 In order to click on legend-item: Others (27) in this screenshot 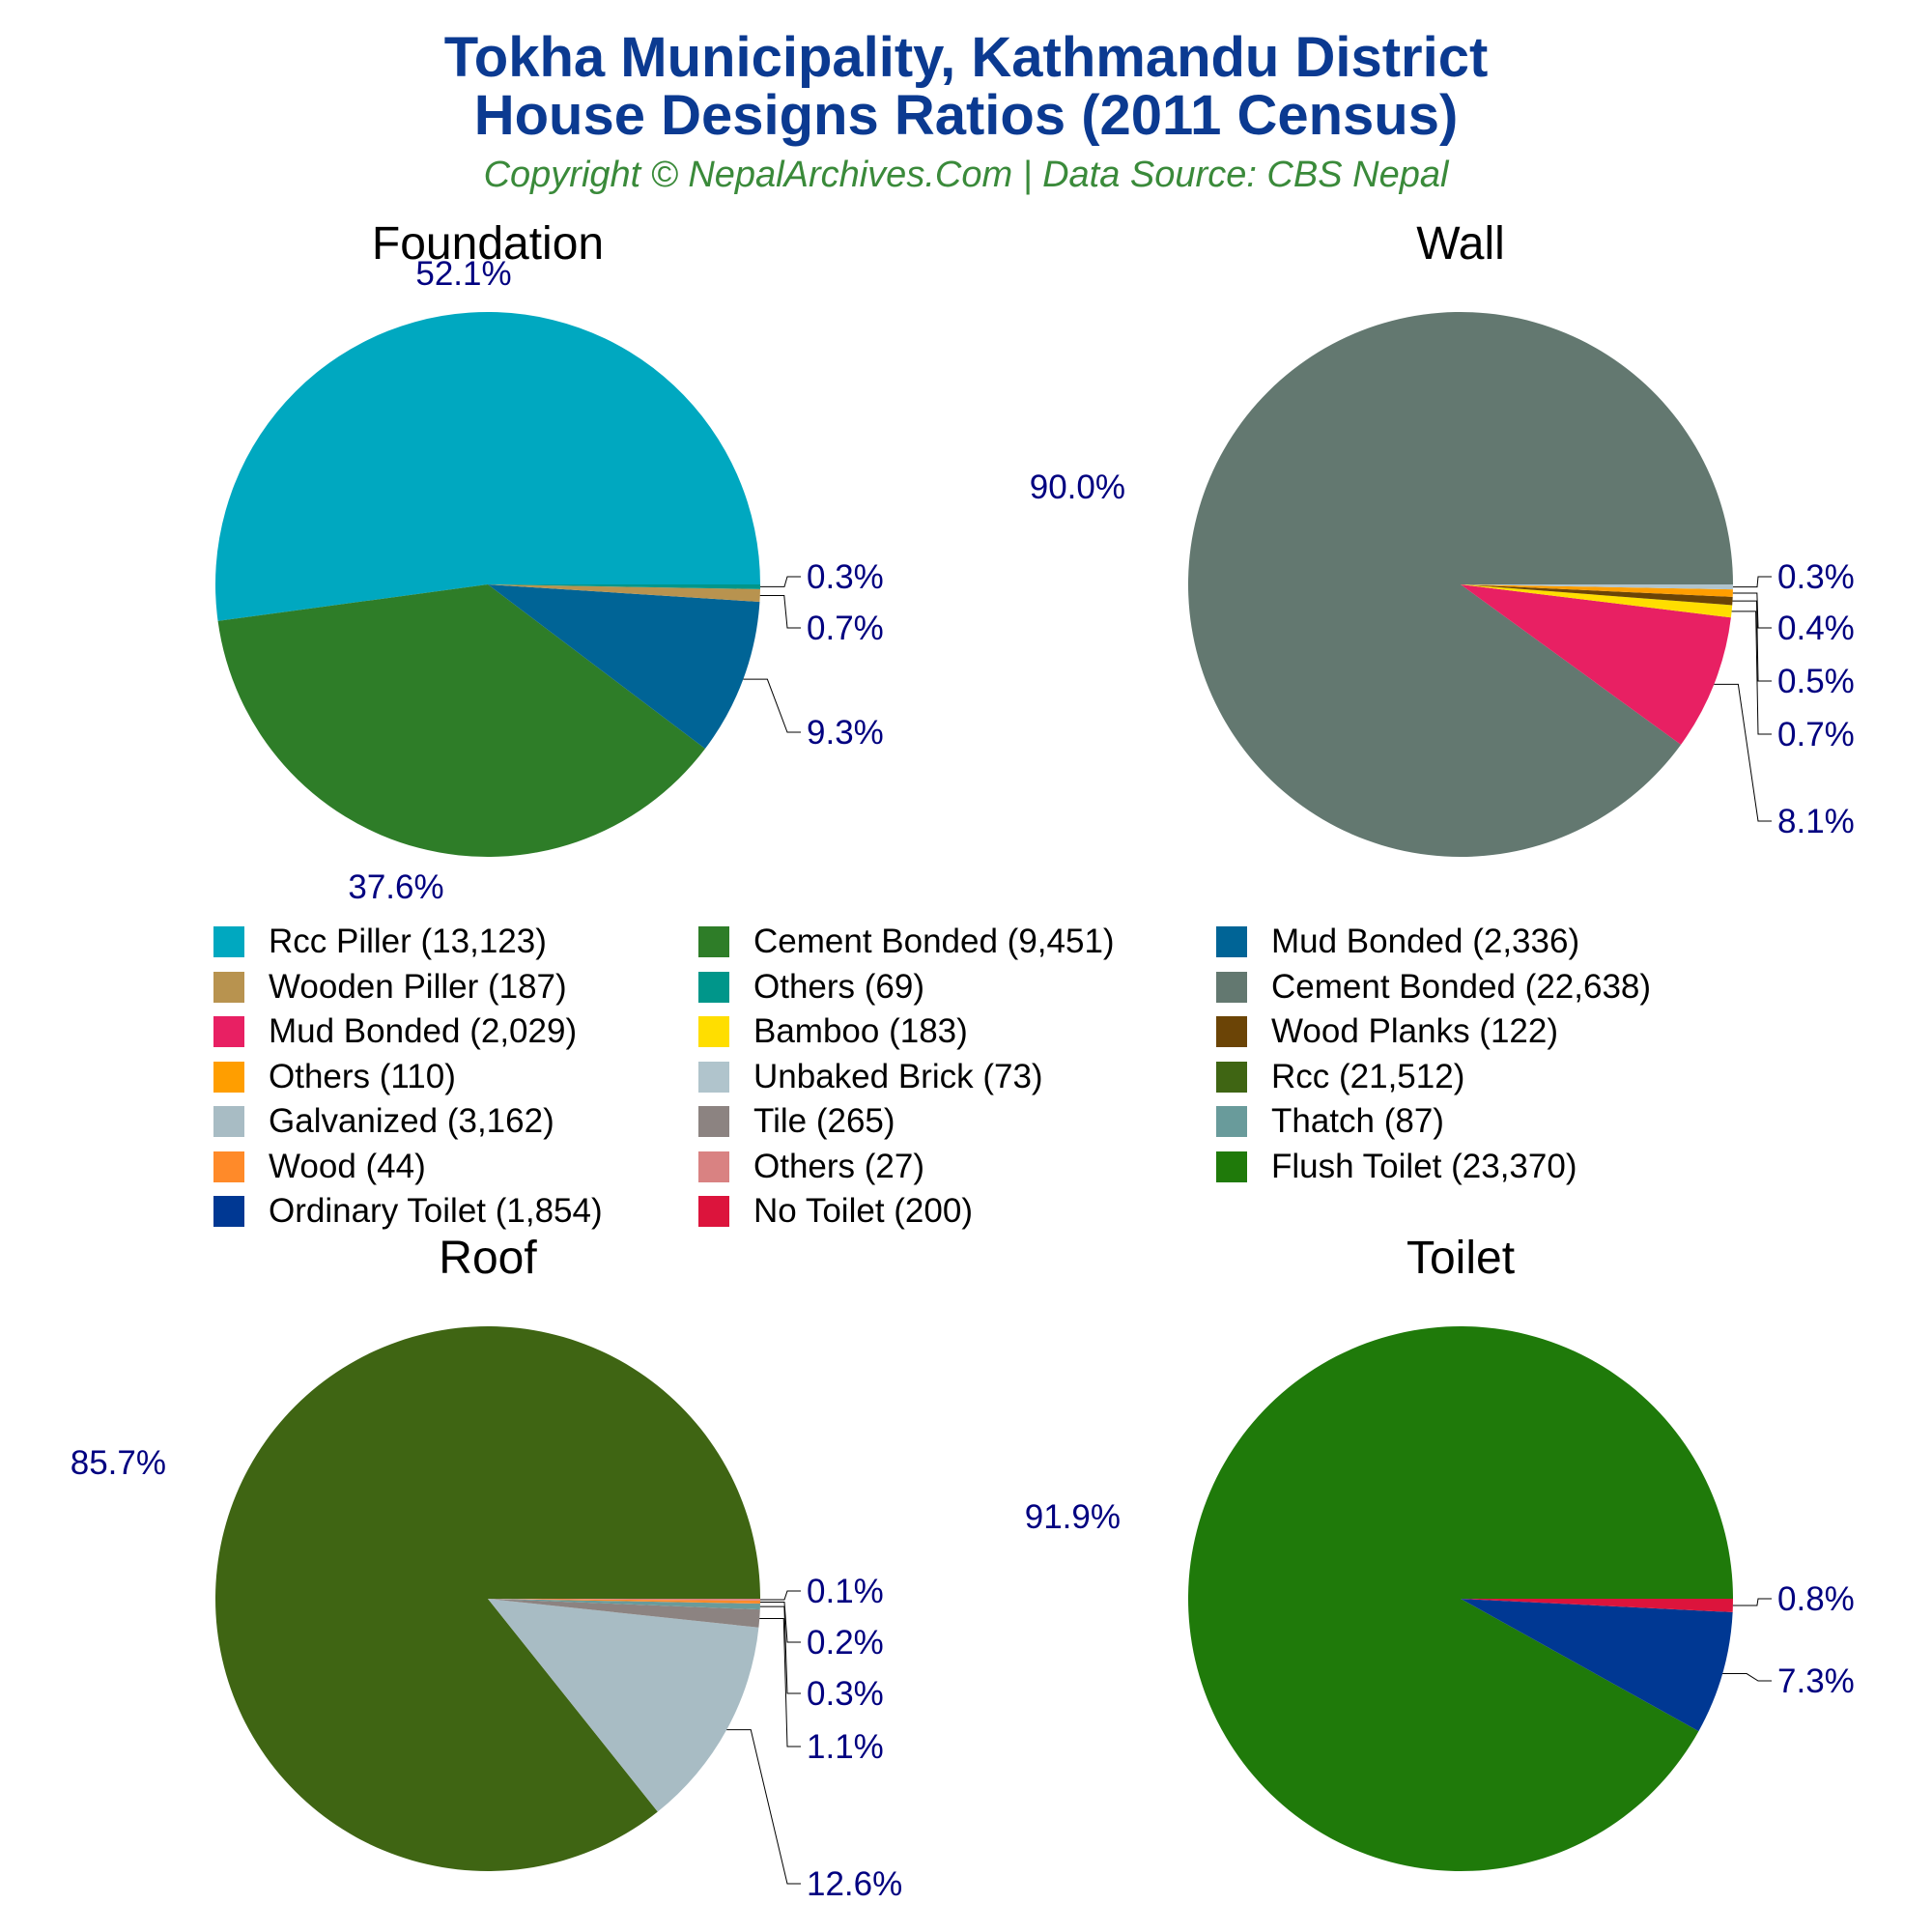, I will do `click(810, 1167)`.